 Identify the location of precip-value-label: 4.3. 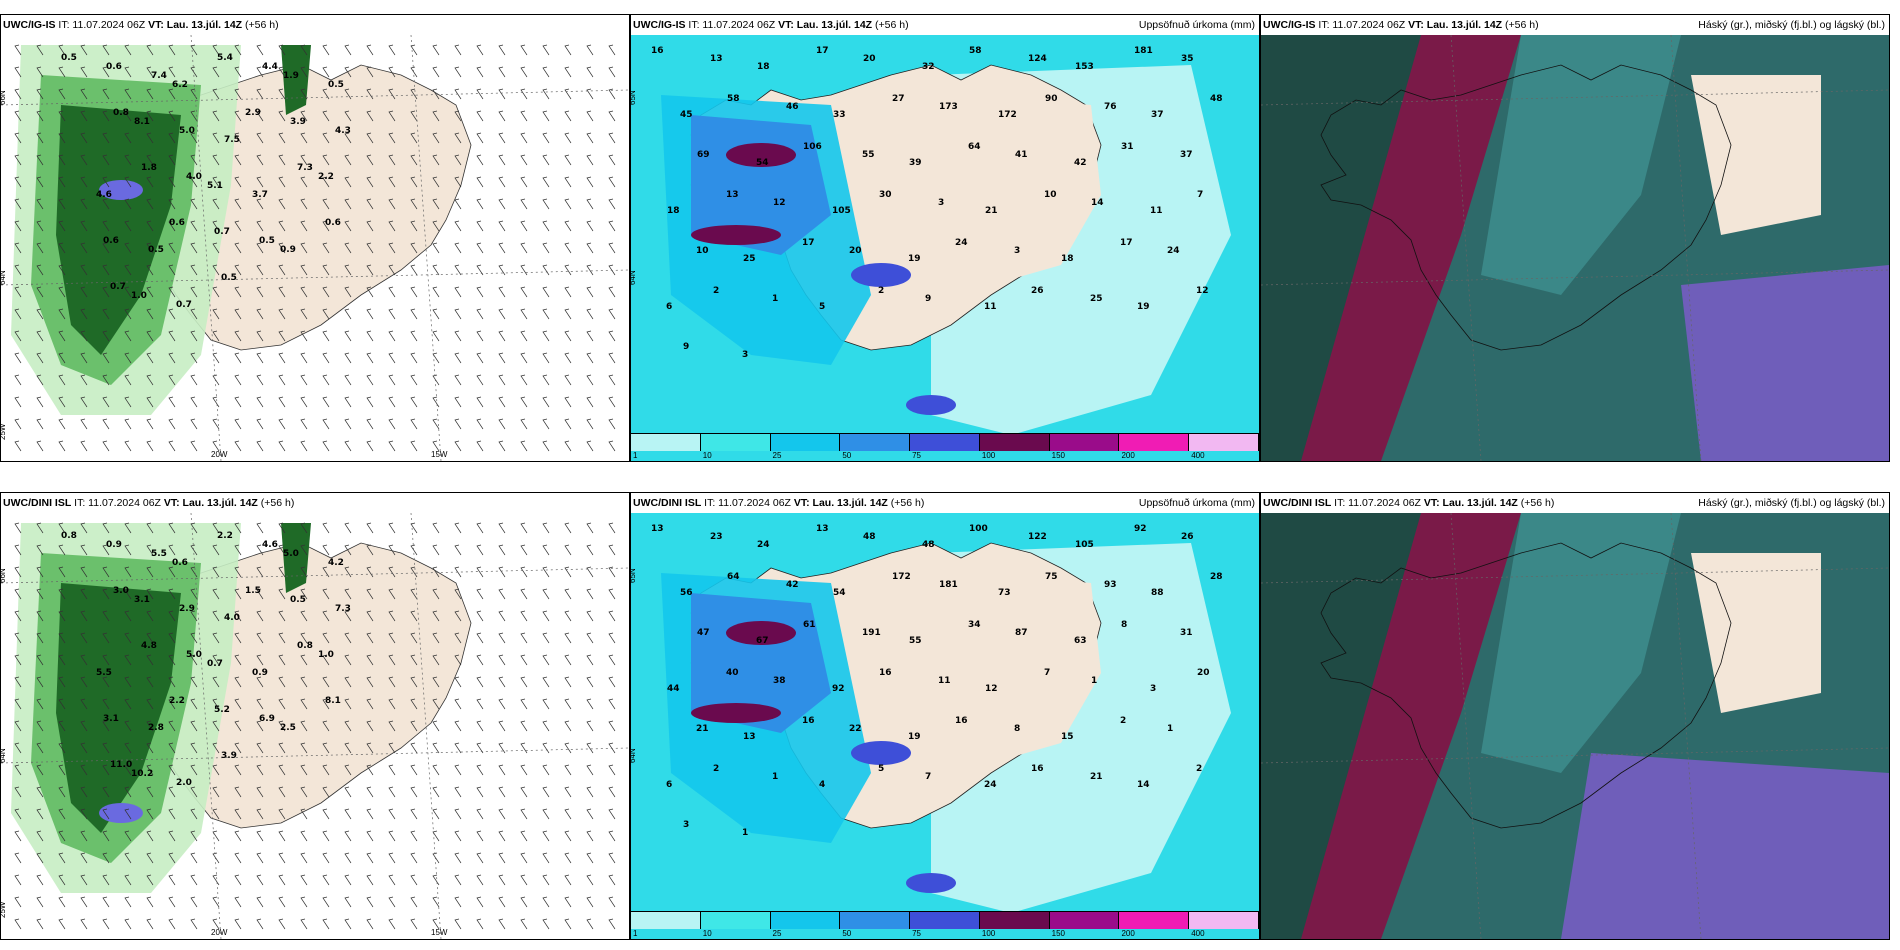
(343, 131).